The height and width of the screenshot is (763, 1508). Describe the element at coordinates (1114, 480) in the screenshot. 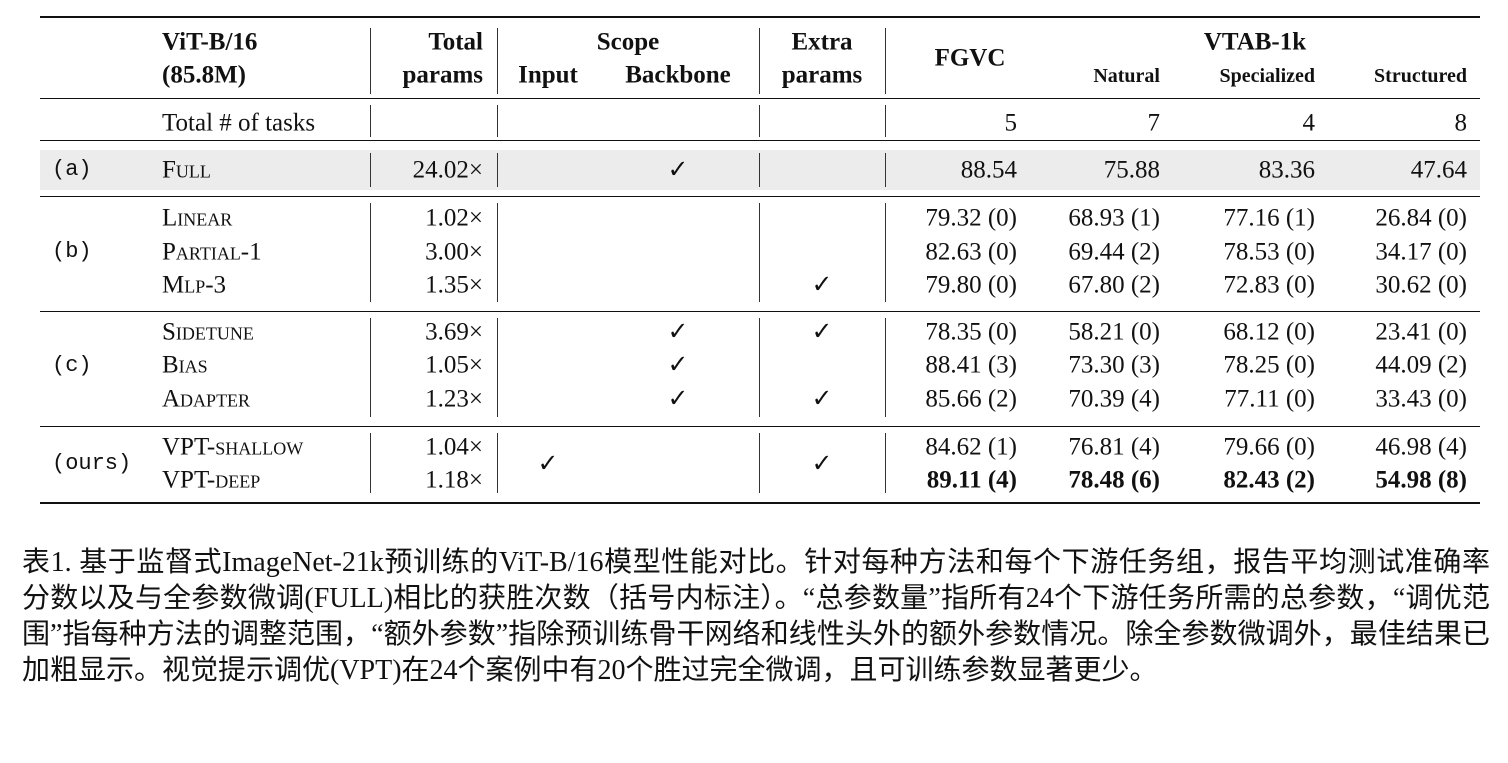

I see `score: 78.48 (6)` at that location.